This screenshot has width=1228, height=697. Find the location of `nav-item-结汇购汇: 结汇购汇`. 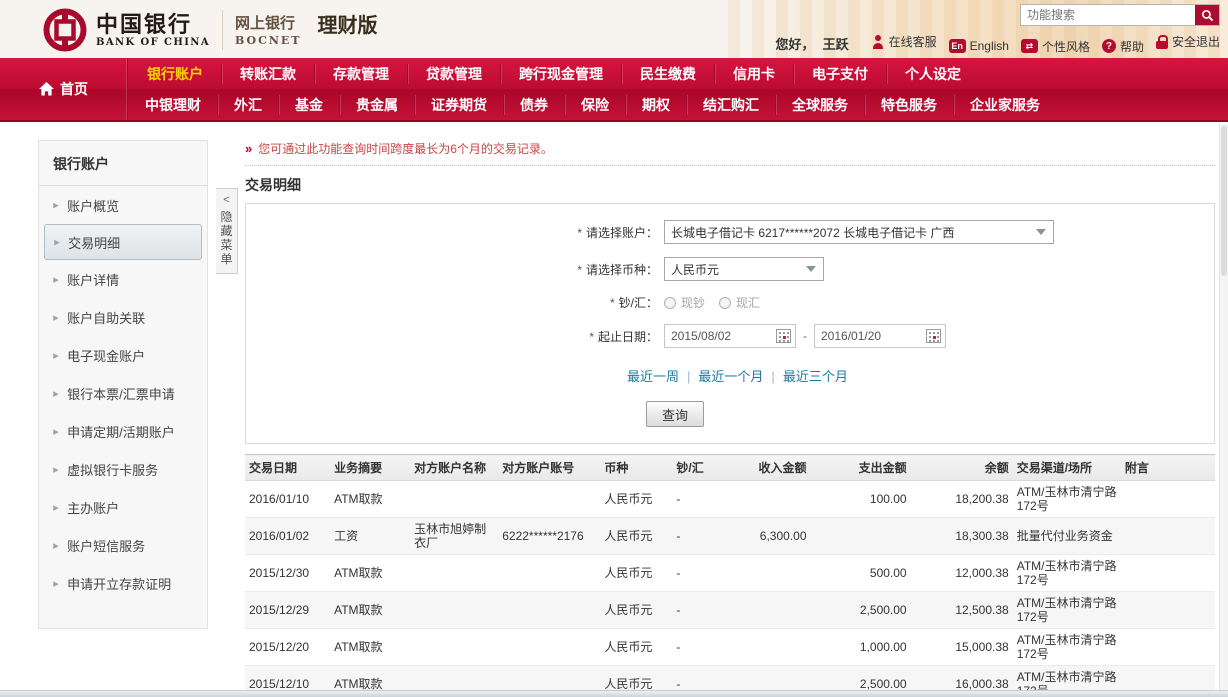

nav-item-结汇购汇: 结汇购汇 is located at coordinates (730, 104).